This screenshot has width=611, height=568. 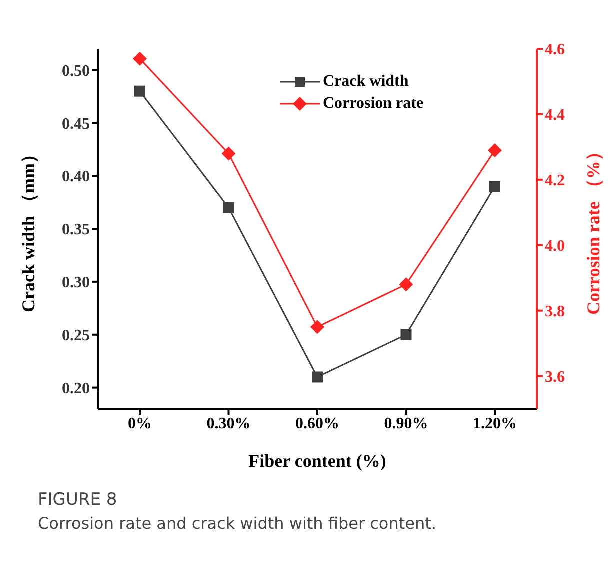 I want to click on y-axis-title: Crack width （mm）, so click(x=28, y=229).